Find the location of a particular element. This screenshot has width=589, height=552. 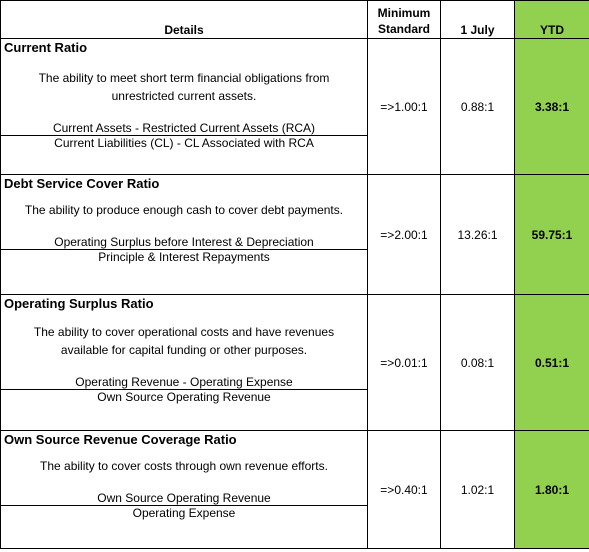

formula-numerator: Own Source Operating Revenue is located at coordinates (184, 498).